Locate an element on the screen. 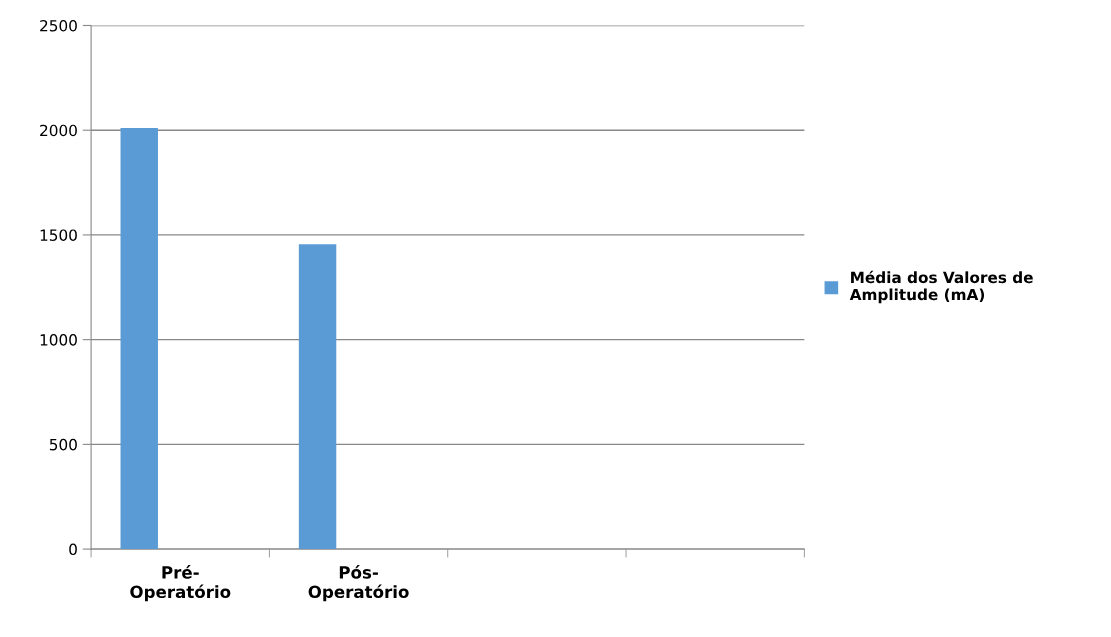  y-tick-label: 1000 is located at coordinates (58, 340).